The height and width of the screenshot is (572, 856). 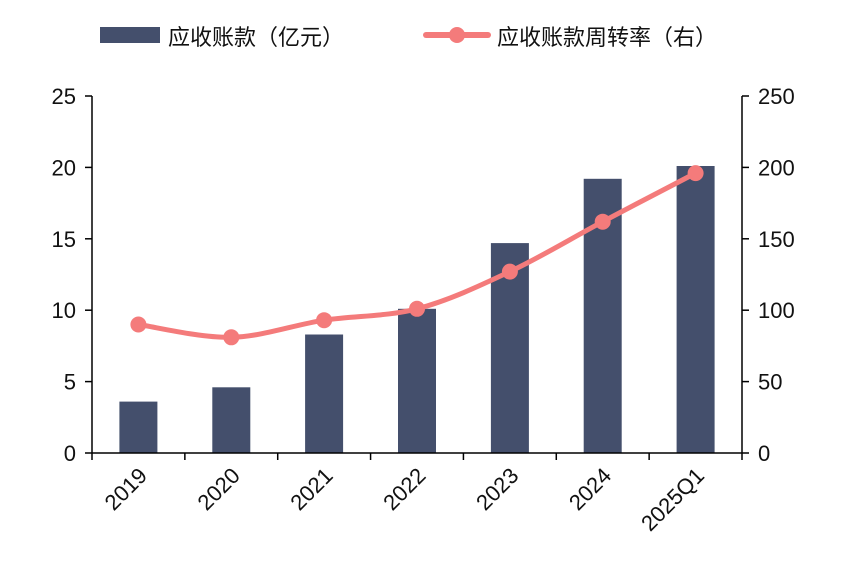 I want to click on legend-label-line: 应收账款周转率（右）, so click(x=607, y=38).